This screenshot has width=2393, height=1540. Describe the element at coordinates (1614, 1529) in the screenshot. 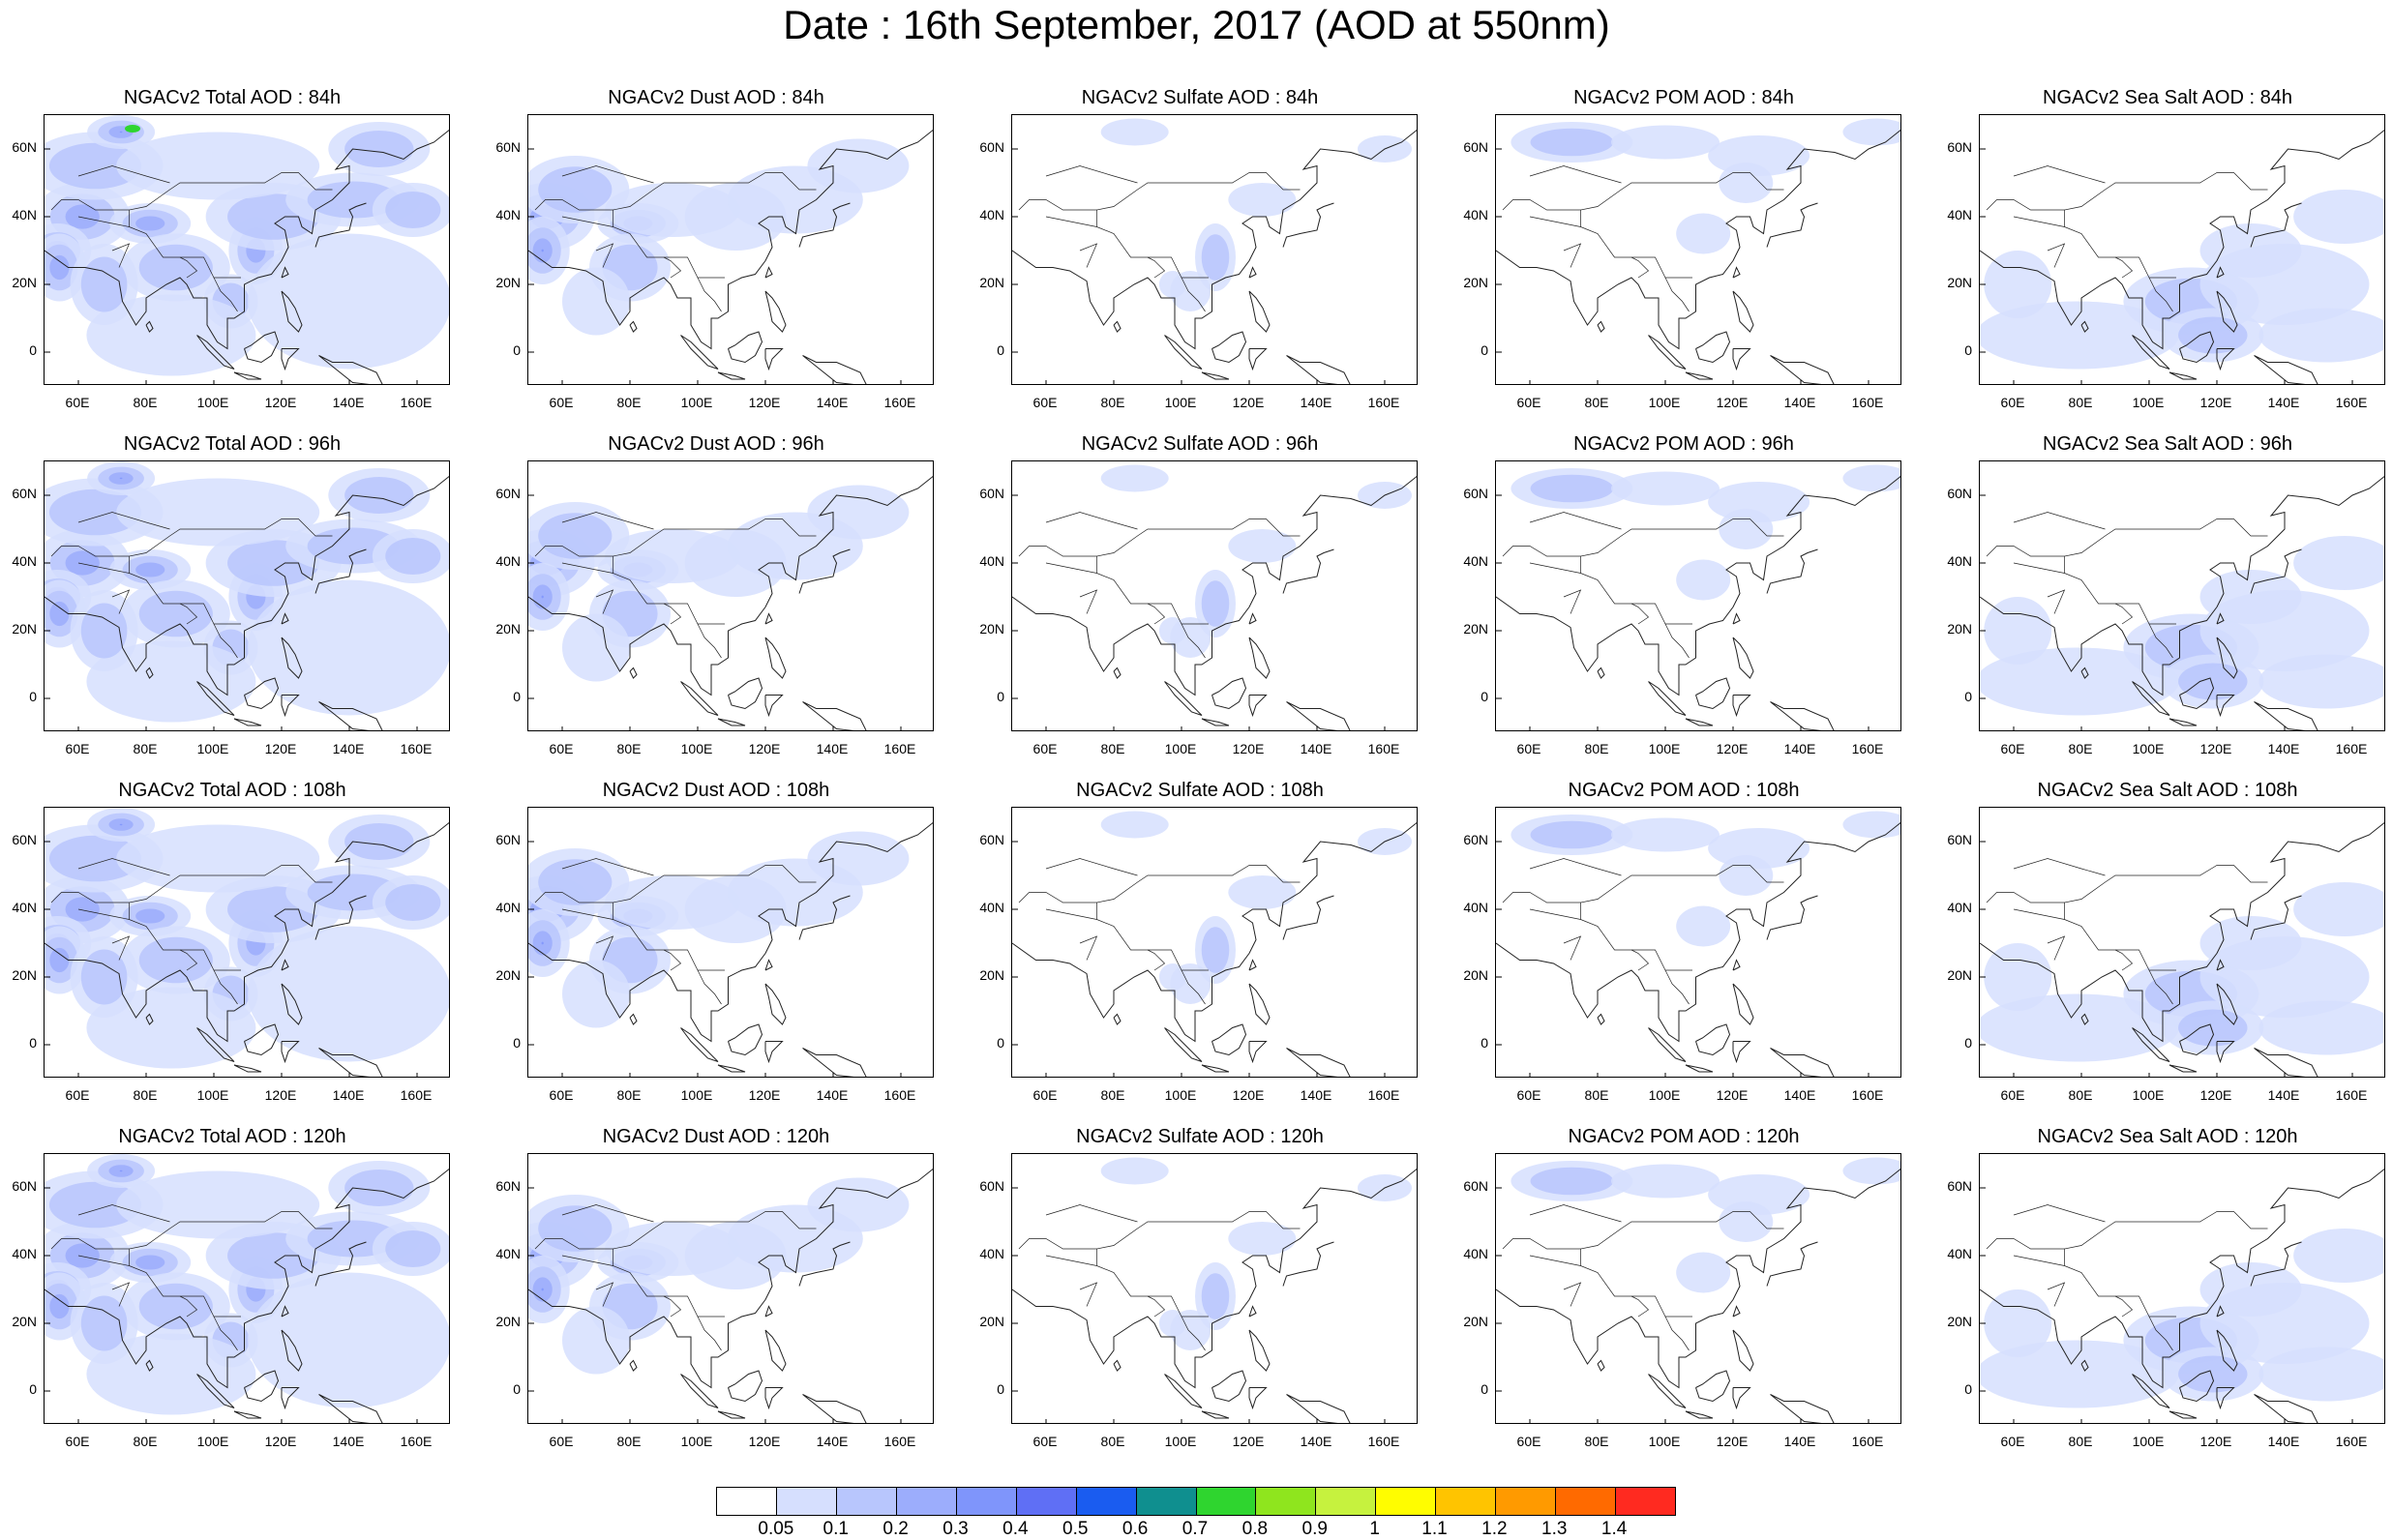

I see `colorbar-label: 1.4` at that location.